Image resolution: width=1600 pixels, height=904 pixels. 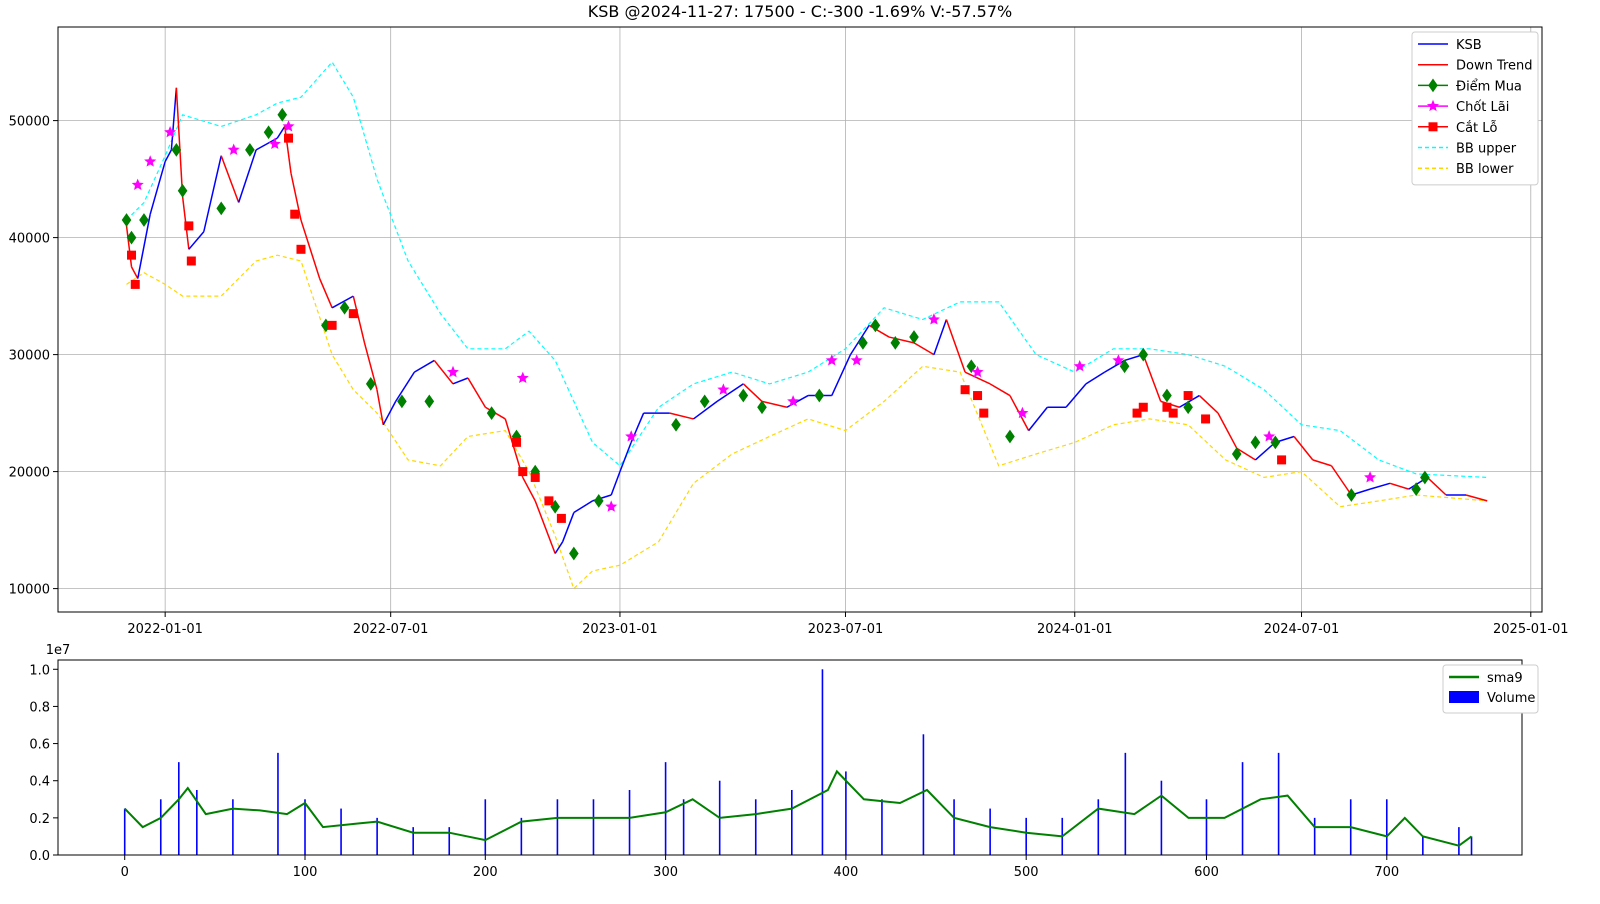 What do you see at coordinates (39, 707) in the screenshot?
I see `volume-y-tick-label: 0.8` at bounding box center [39, 707].